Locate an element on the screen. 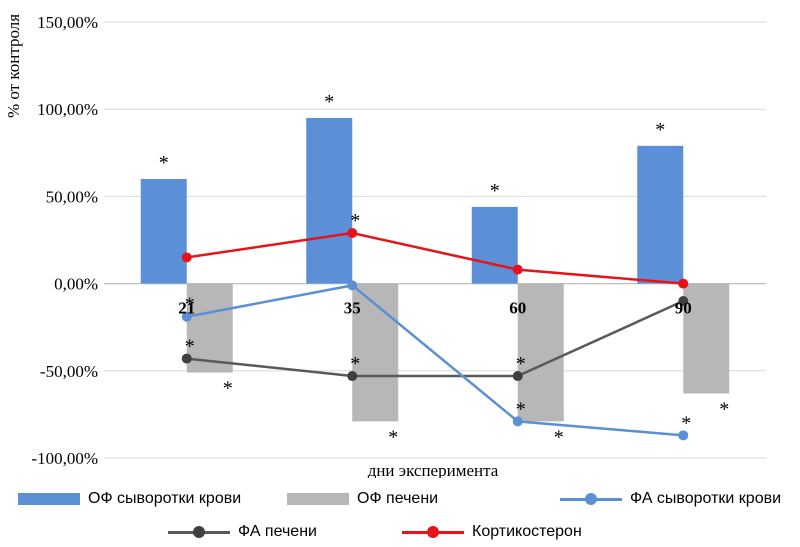 This screenshot has width=800, height=547. legend-label: ФА сыворотки крови is located at coordinates (706, 498).